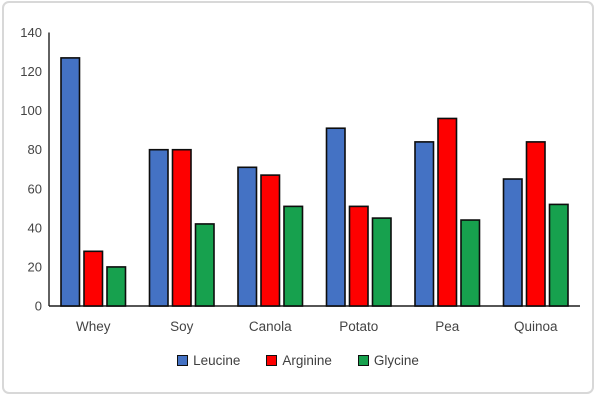  I want to click on bar-whey-glycine, so click(116, 286).